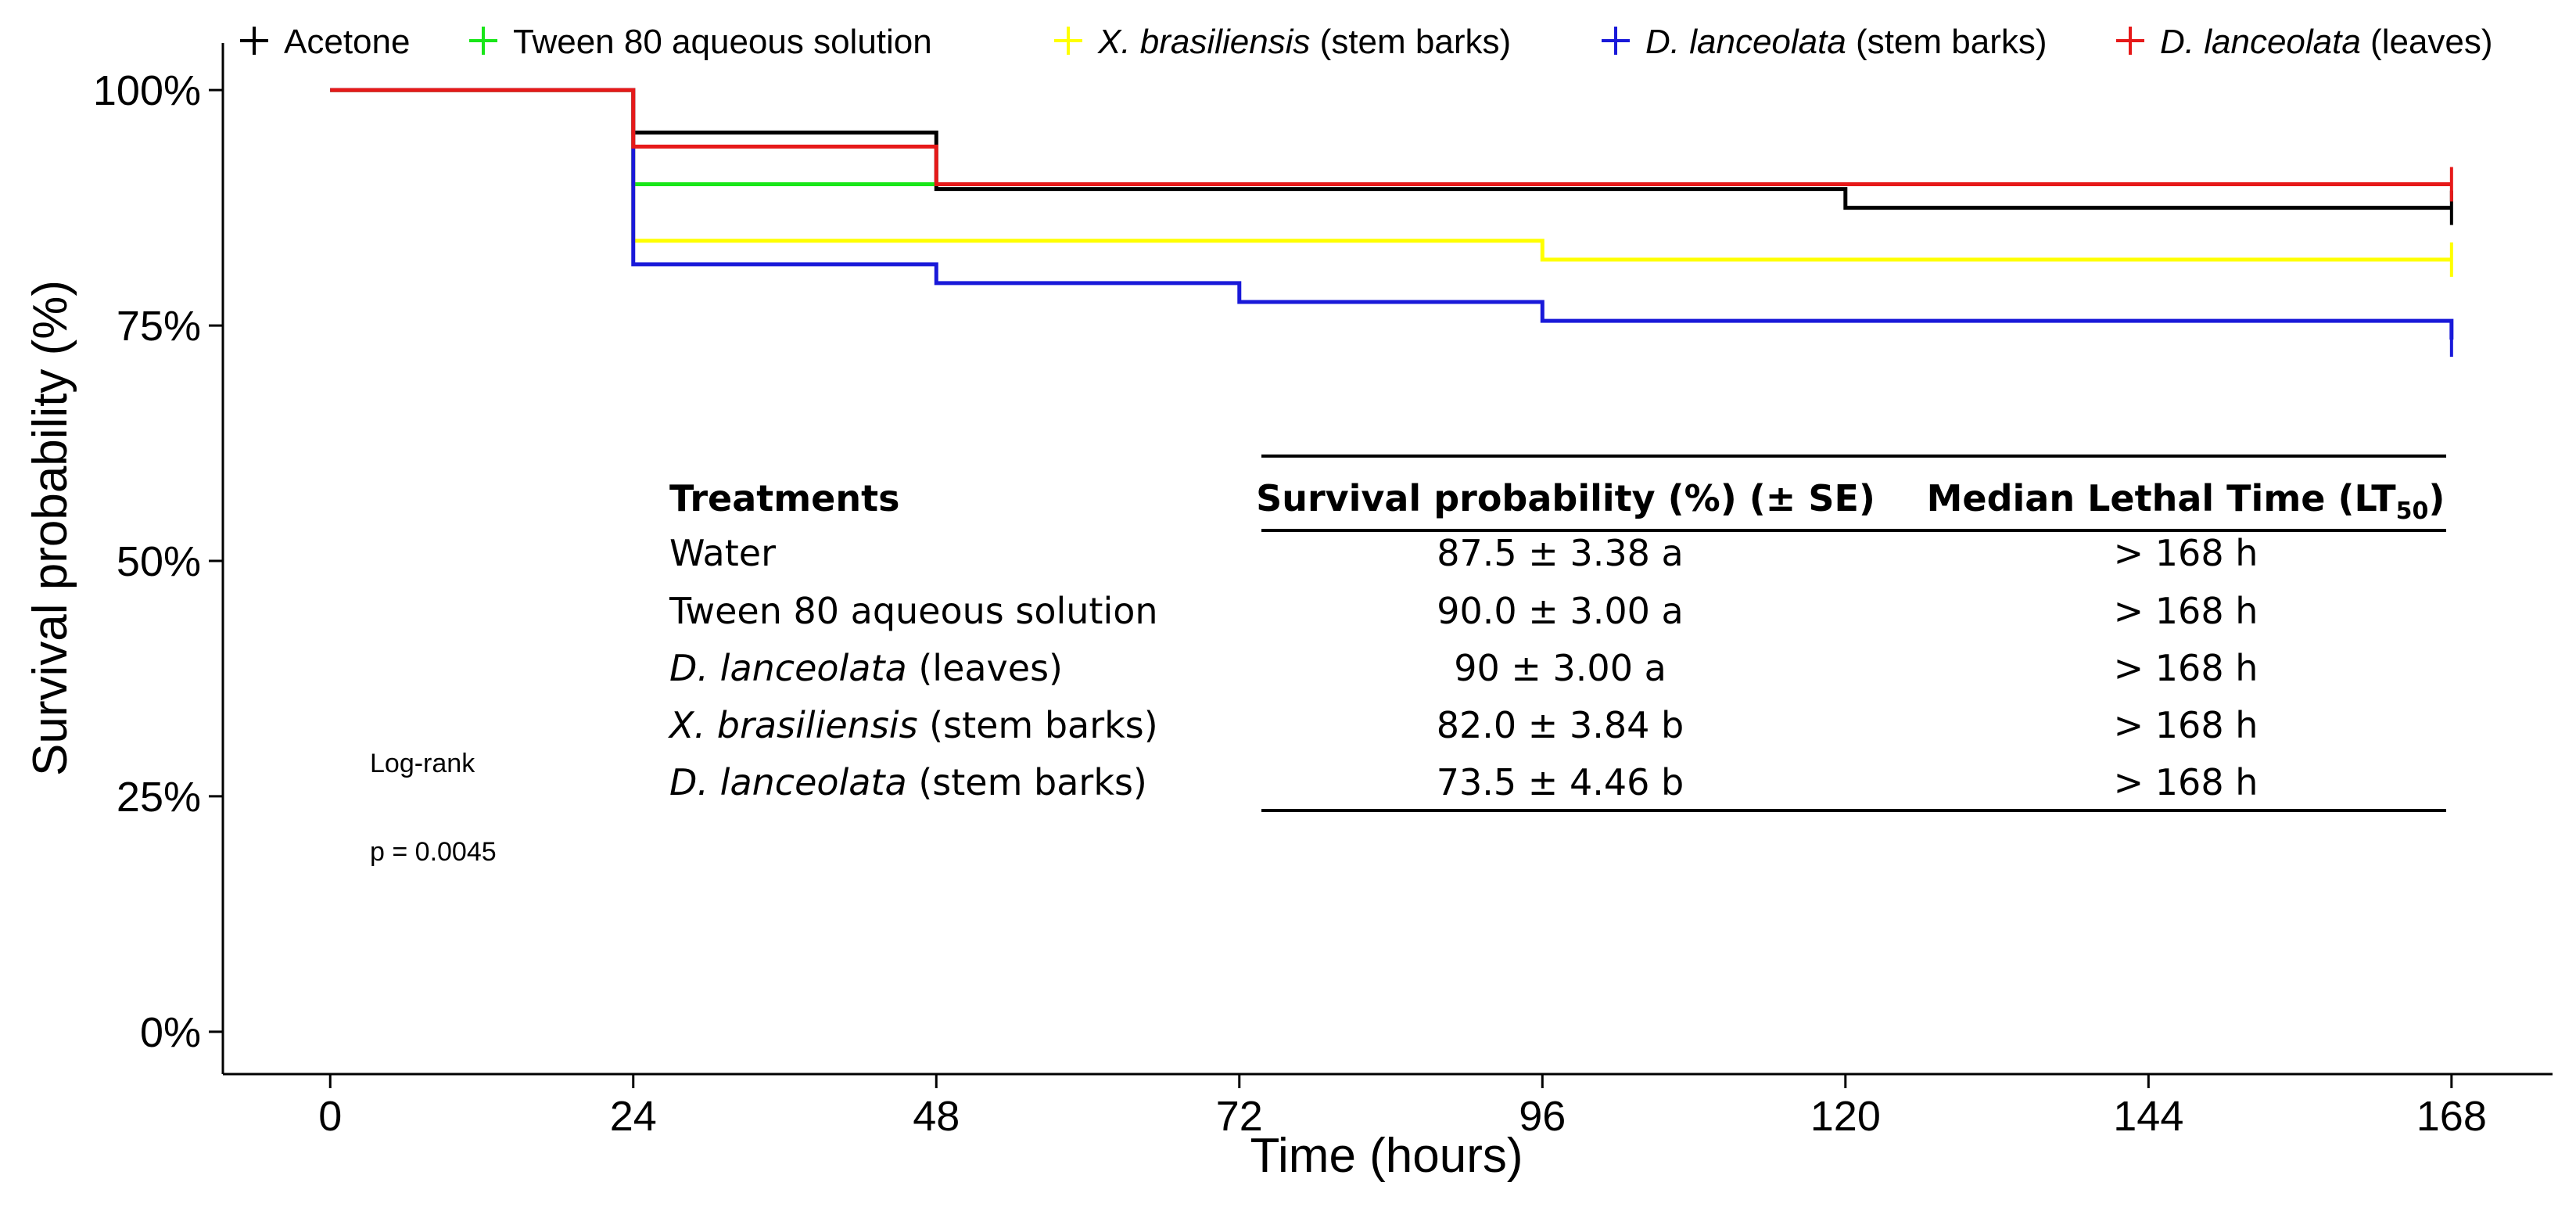 This screenshot has width=2576, height=1211. I want to click on lt50-main: Median Lethal Time (LT, so click(2162, 498).